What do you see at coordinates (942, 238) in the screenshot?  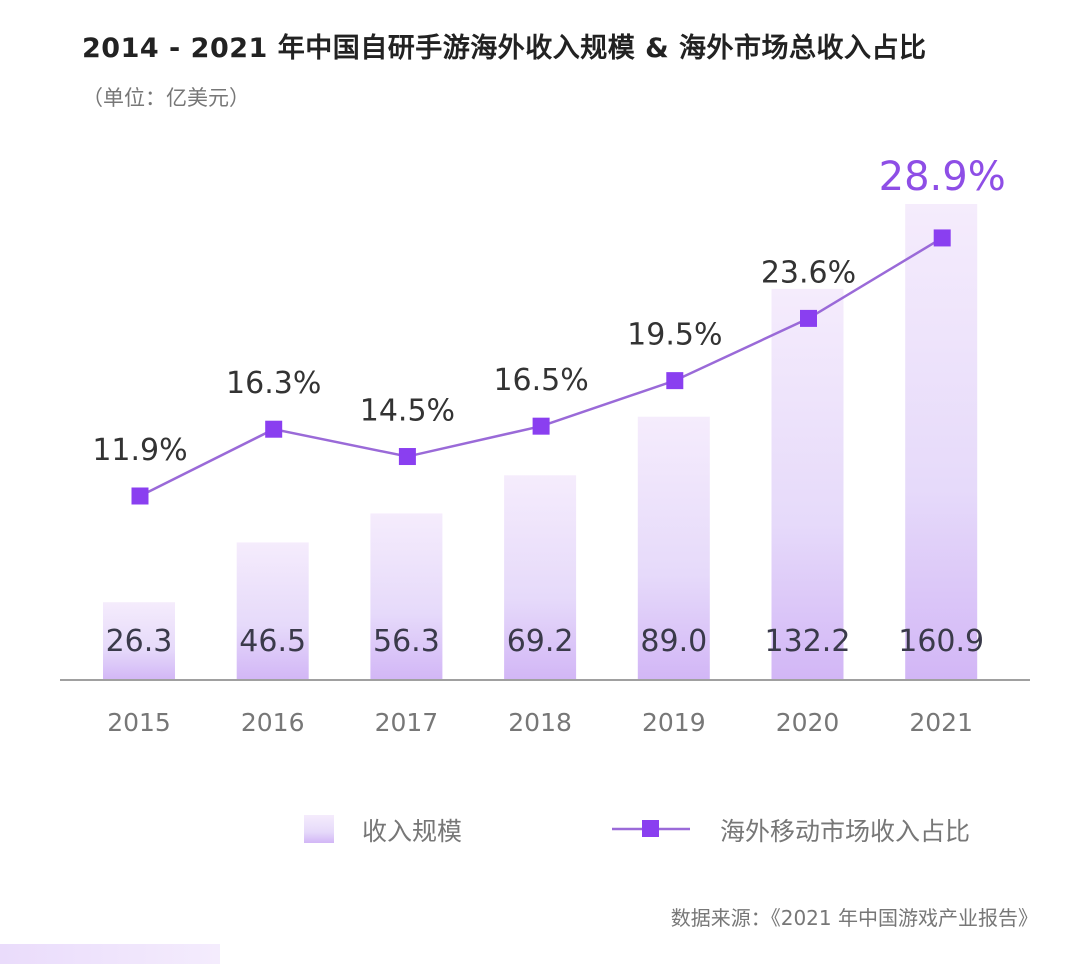 I see `line-marker-2021` at bounding box center [942, 238].